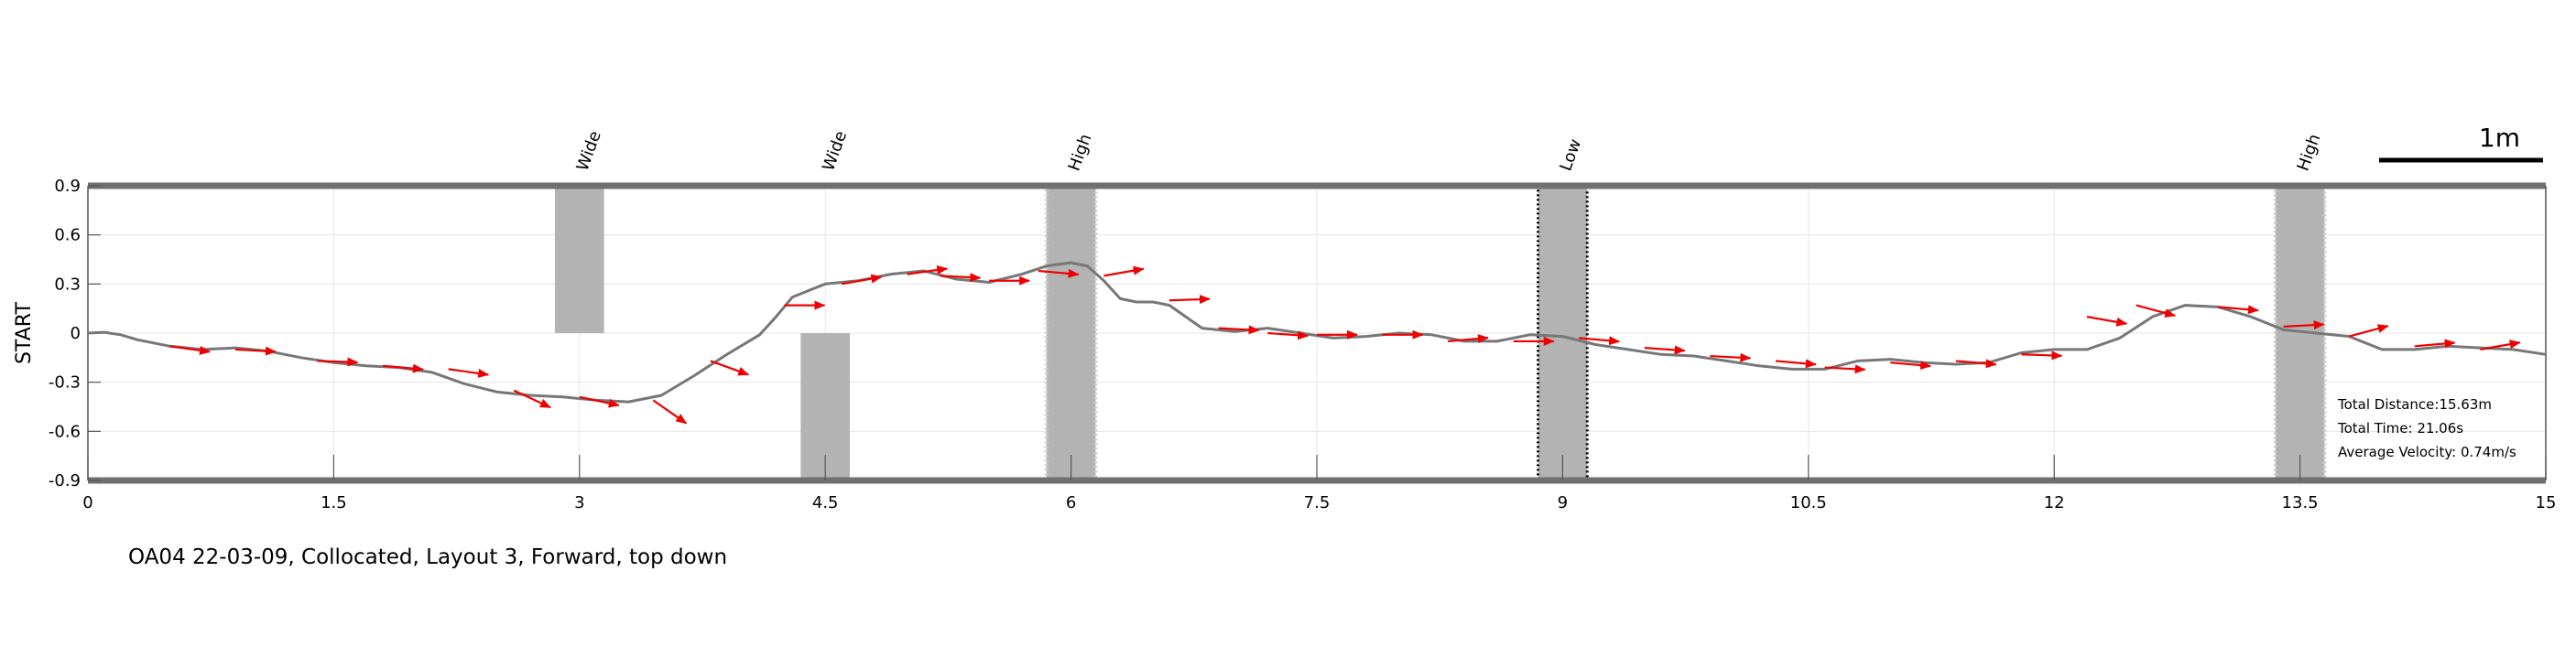 This screenshot has height=647, width=2576. I want to click on y-tick-label: 0.6, so click(67, 235).